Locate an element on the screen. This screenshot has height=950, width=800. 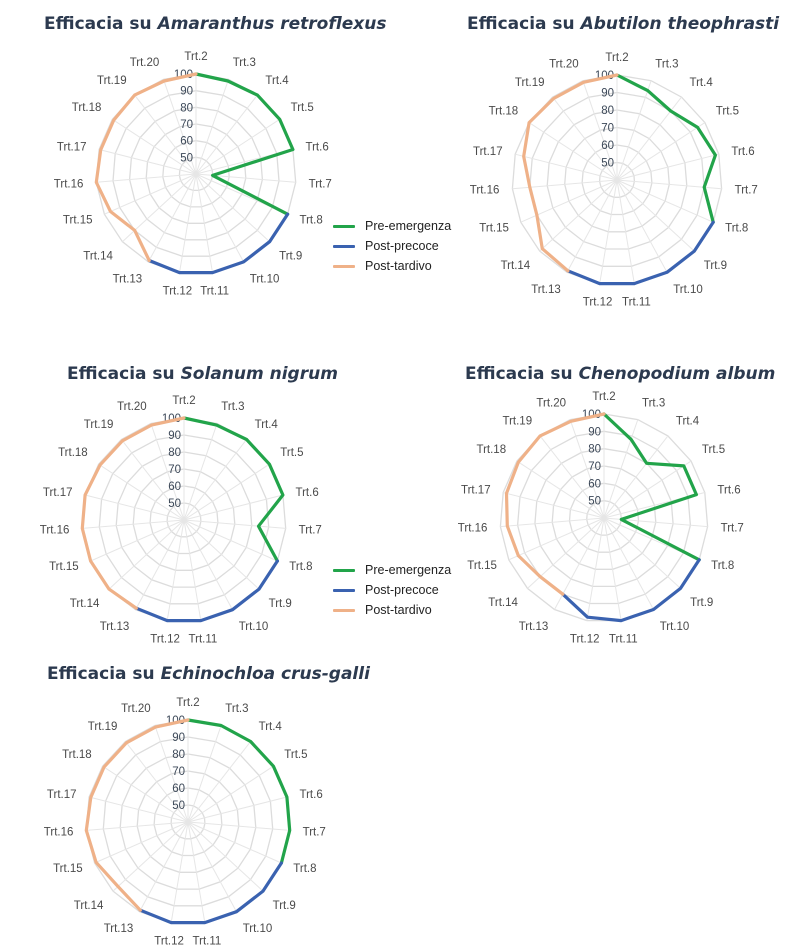
radar-category-label: Trt.19 is located at coordinates (112, 81).